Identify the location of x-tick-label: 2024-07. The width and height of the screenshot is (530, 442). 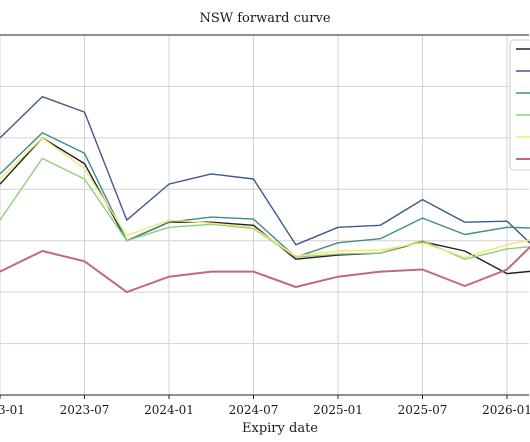
(254, 410).